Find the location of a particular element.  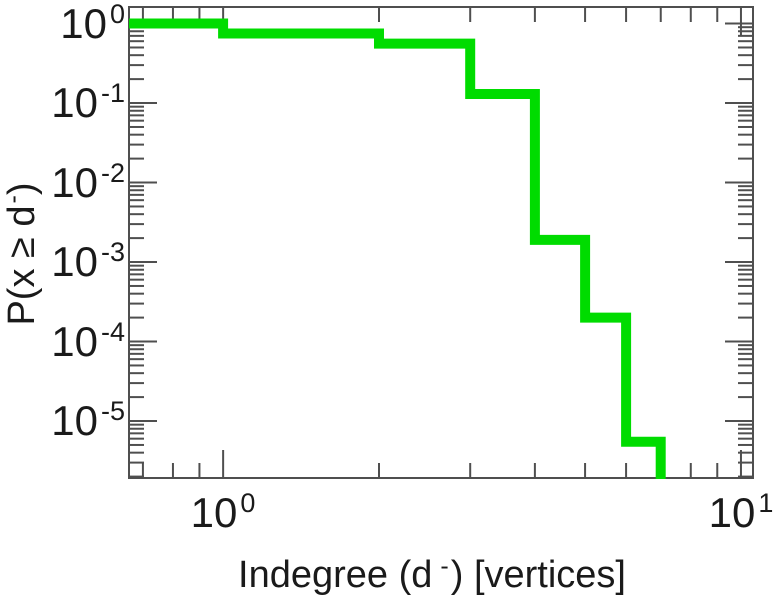

y-tick-label: 10 -3 is located at coordinates (88, 261).